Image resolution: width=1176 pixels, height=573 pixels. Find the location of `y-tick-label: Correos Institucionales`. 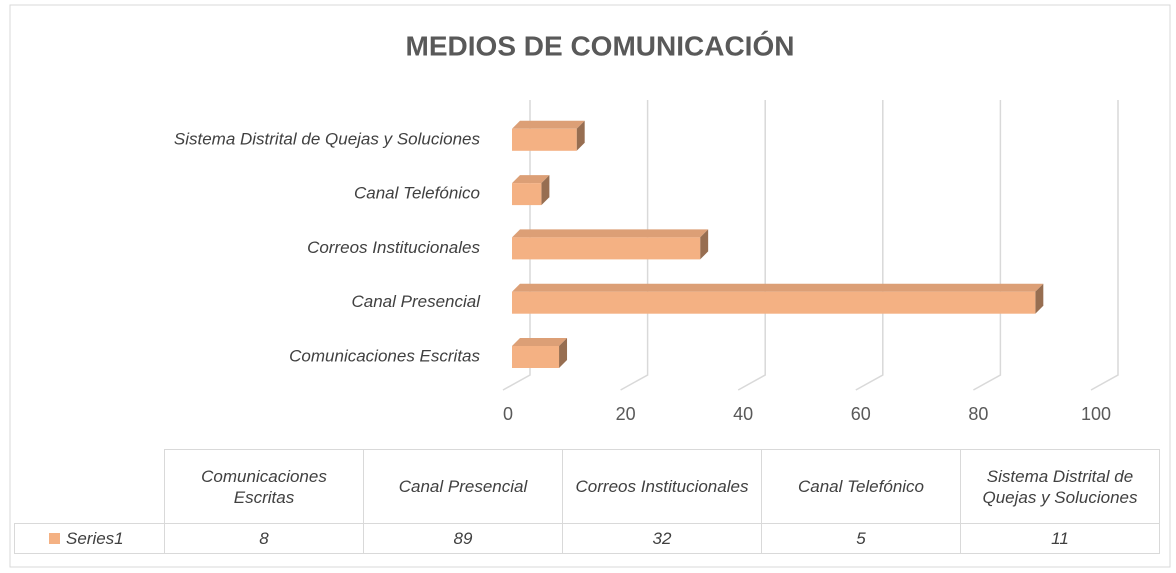

y-tick-label: Correos Institucionales is located at coordinates (393, 247).